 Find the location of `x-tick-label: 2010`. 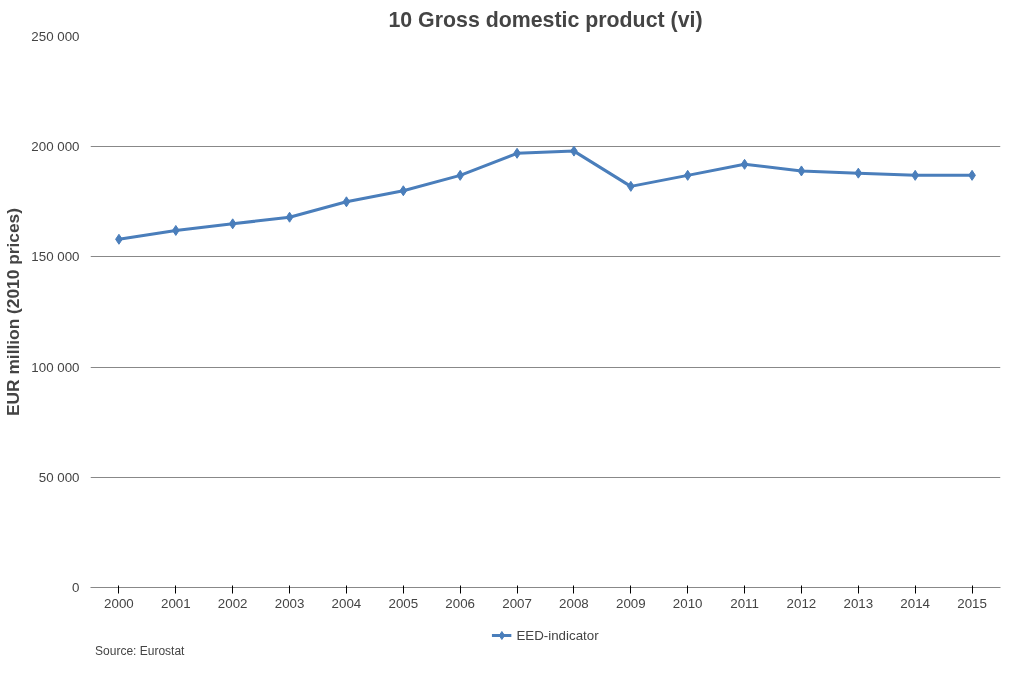

x-tick-label: 2010 is located at coordinates (687, 603).